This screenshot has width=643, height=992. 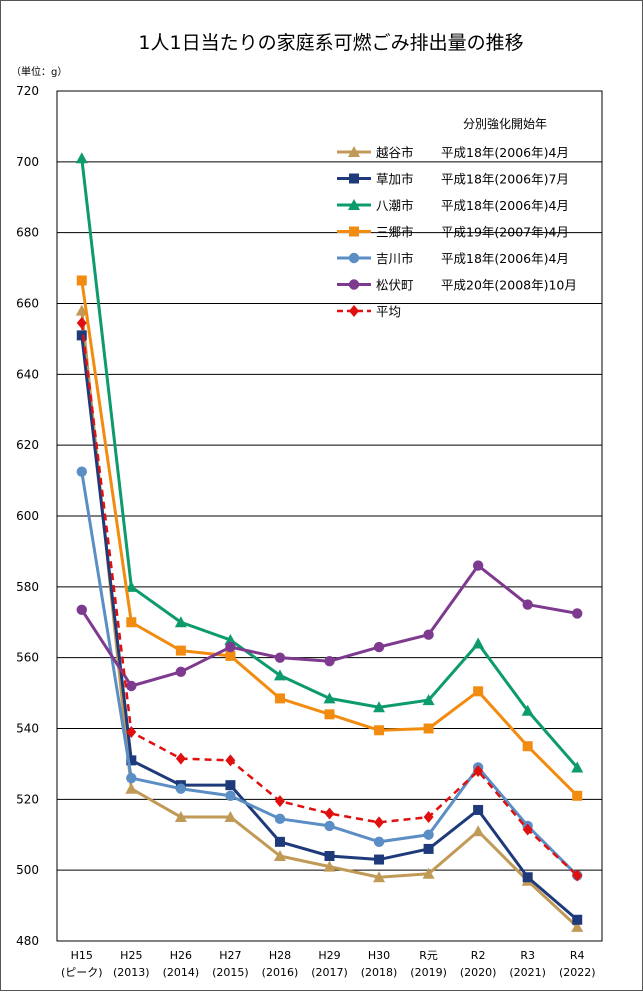 I want to click on x-tick-label: H27, so click(x=230, y=955).